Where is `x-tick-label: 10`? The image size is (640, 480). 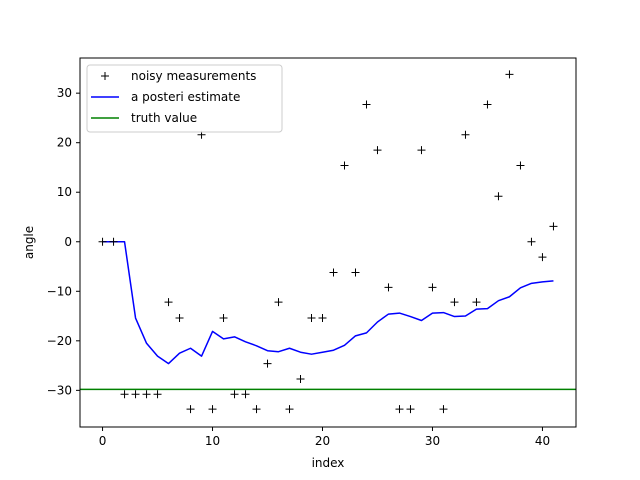 x-tick-label: 10 is located at coordinates (212, 441).